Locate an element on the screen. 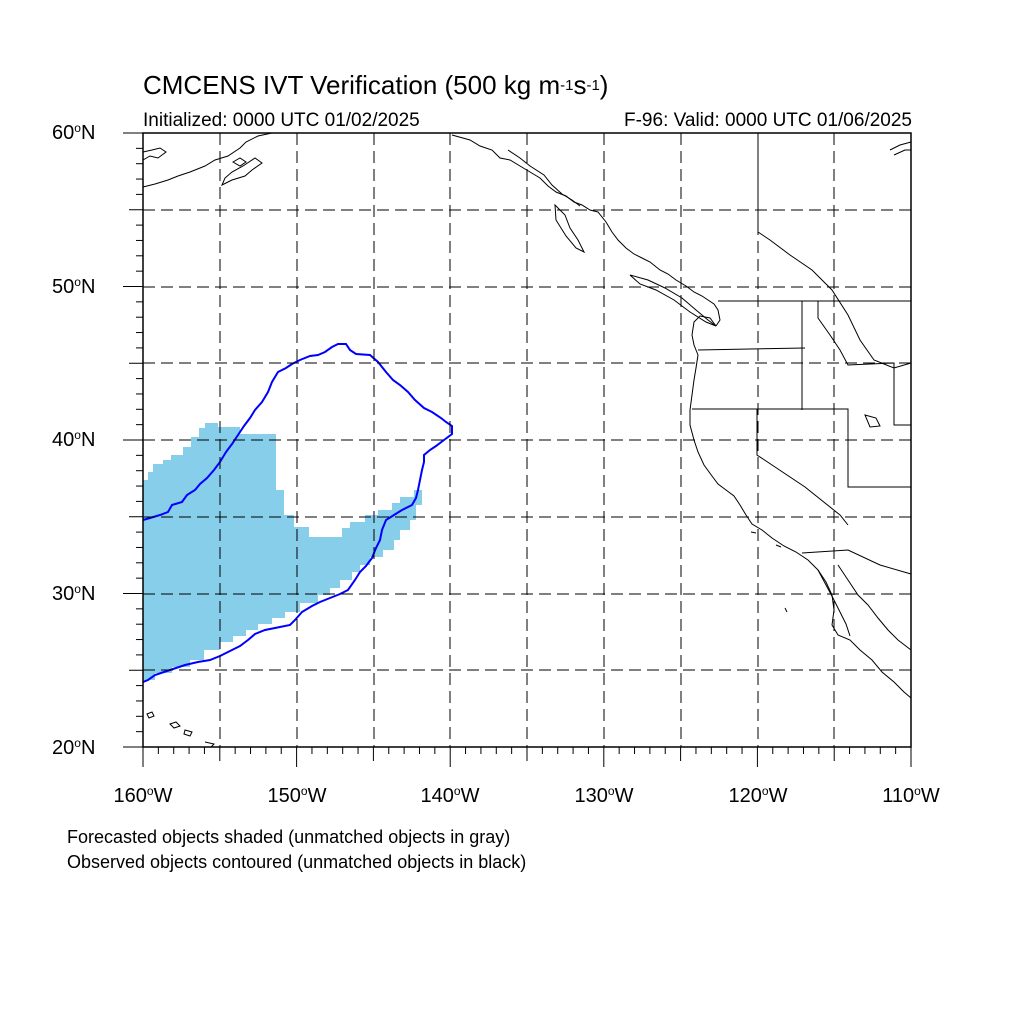 This screenshot has width=1024, height=1024. lon-label-130w: 130oW is located at coordinates (604, 795).